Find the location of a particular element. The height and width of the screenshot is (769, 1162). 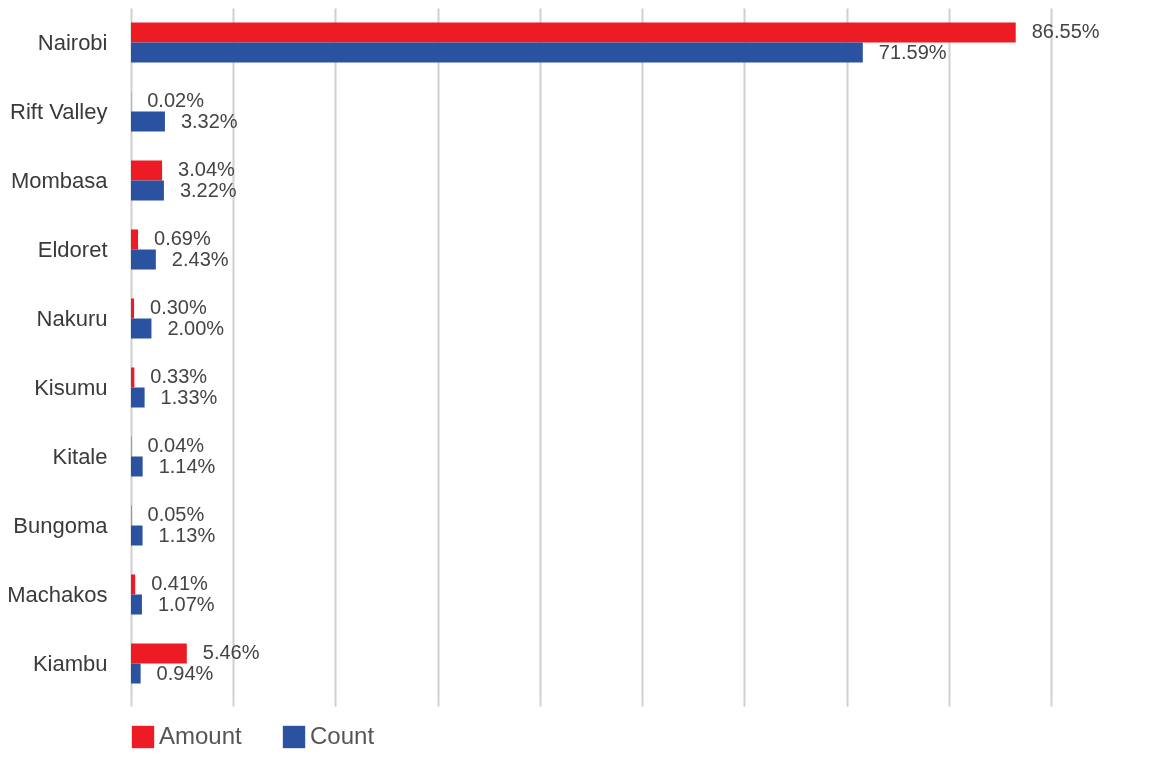

data-label: 0.94% is located at coordinates (185, 672).